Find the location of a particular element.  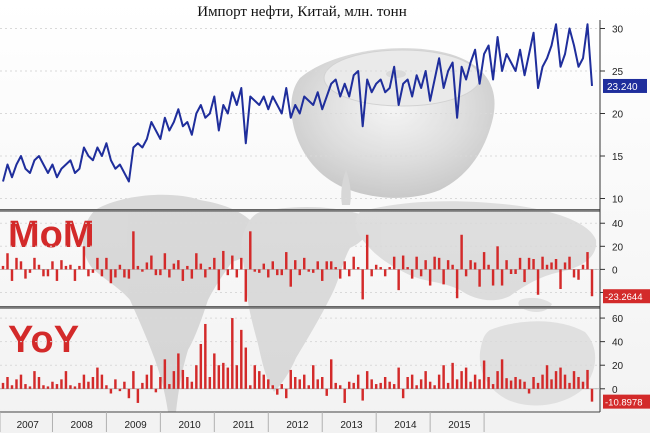

year-label: 2012 is located at coordinates (297, 425).